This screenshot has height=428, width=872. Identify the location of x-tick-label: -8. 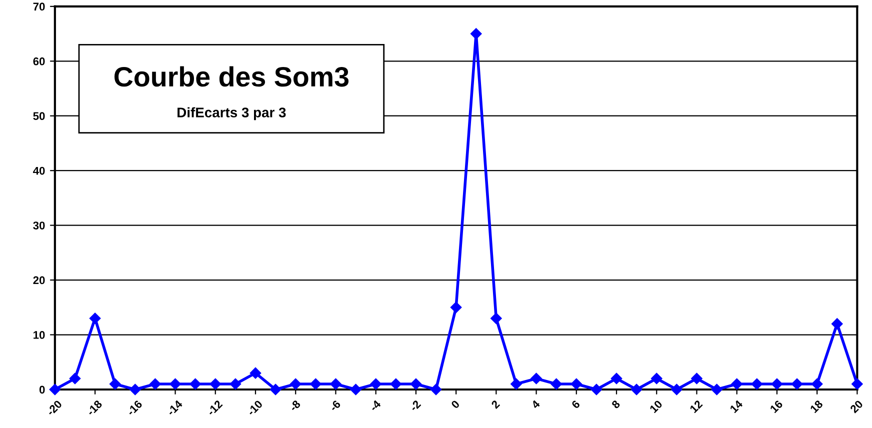
(294, 406).